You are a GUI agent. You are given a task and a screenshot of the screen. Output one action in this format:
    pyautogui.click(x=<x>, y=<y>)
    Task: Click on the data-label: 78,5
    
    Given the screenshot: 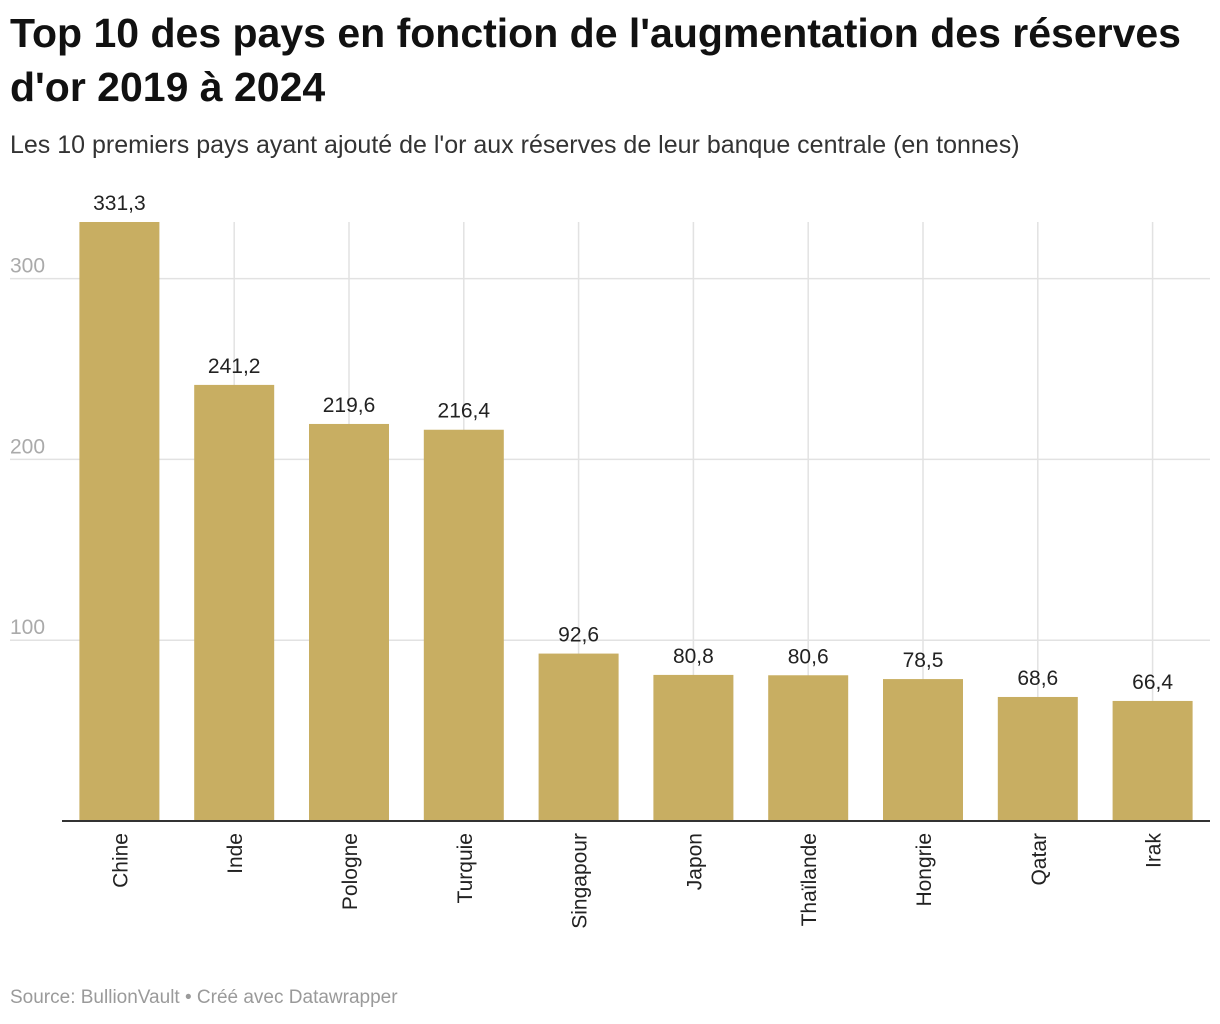 What is the action you would take?
    pyautogui.click(x=923, y=660)
    